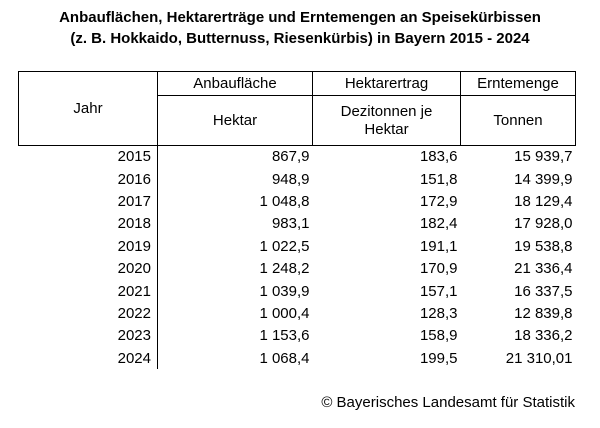  I want to click on area-cell: 867,9, so click(290, 157).